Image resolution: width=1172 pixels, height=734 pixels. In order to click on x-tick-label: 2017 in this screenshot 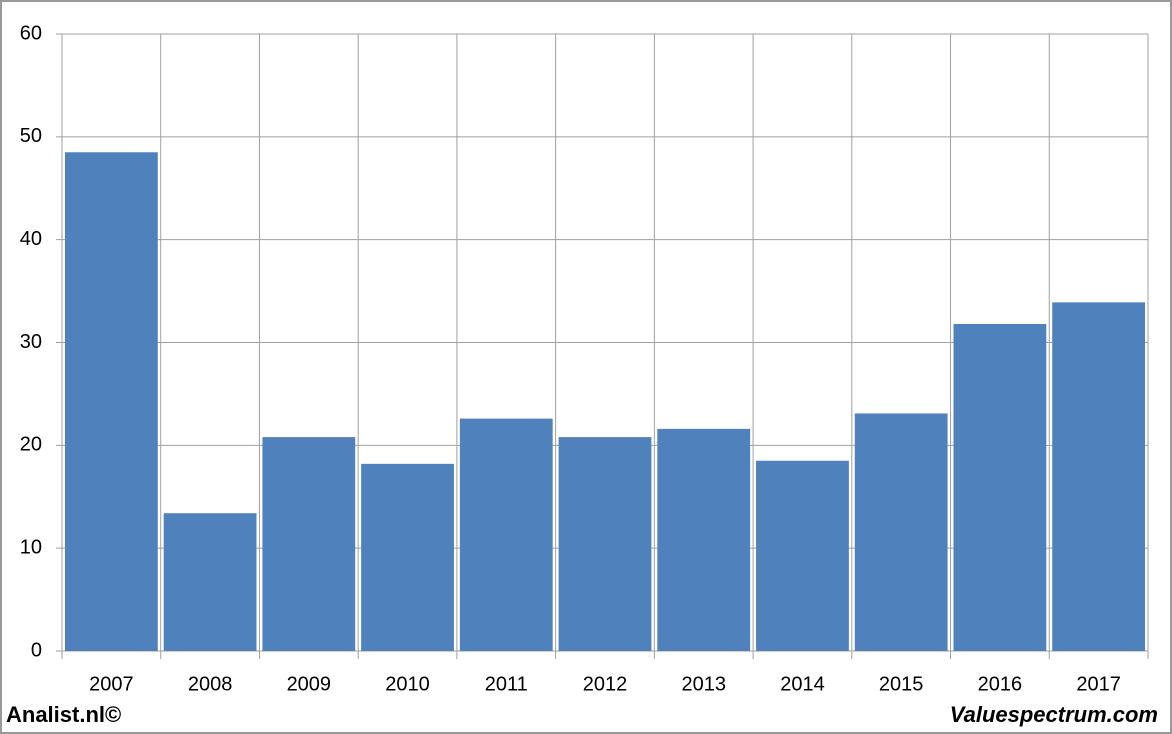, I will do `click(1098, 684)`.